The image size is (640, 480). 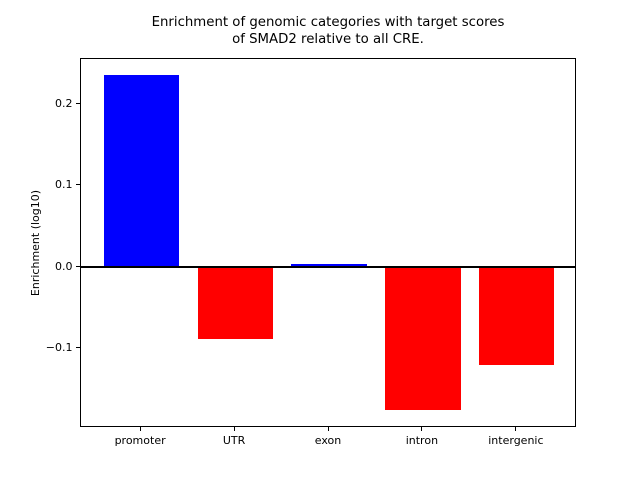 What do you see at coordinates (517, 316) in the screenshot?
I see `bar-intergenic` at bounding box center [517, 316].